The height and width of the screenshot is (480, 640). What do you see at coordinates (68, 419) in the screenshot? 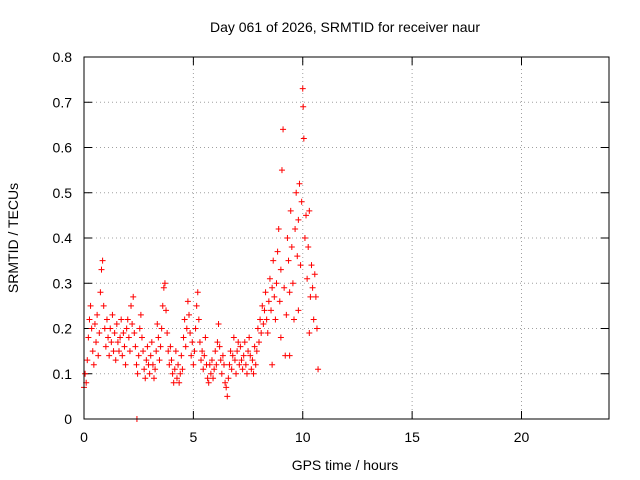
I see `y-tick-label: 0` at bounding box center [68, 419].